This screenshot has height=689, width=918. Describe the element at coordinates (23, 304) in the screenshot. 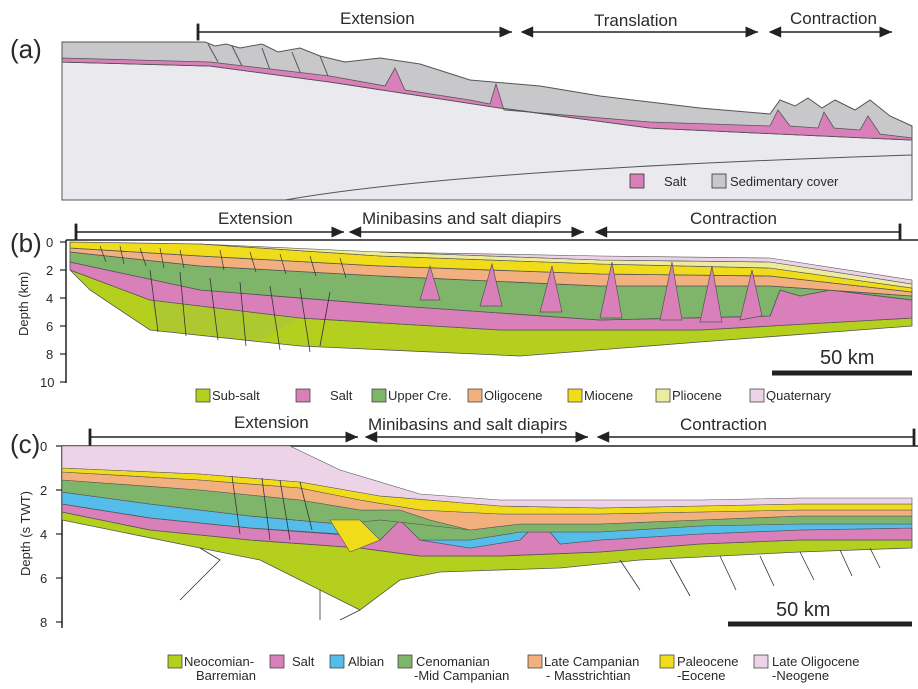

I see `panel-b-y-title: Depth (km)` at that location.